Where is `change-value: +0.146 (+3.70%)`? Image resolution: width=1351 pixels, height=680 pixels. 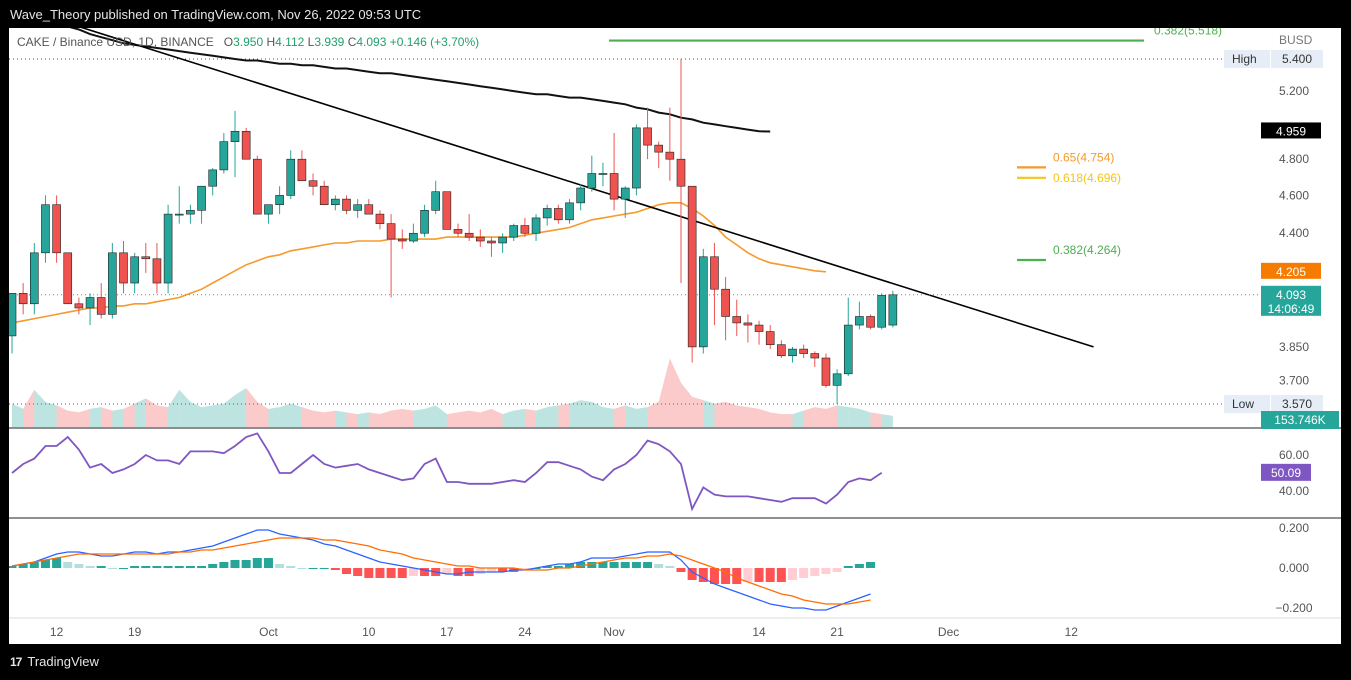
change-value: +0.146 (+3.70%) is located at coordinates (434, 42).